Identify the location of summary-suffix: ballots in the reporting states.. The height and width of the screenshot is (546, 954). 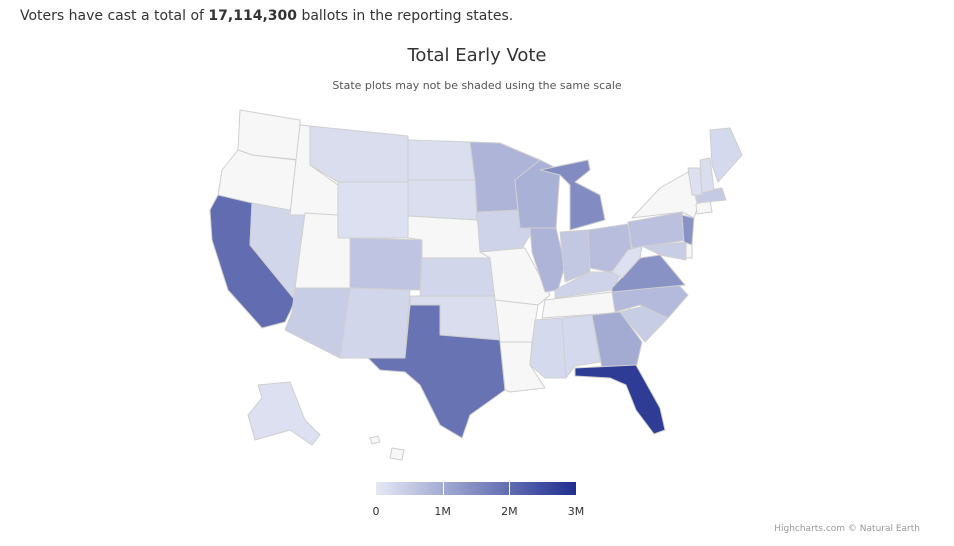
(407, 16).